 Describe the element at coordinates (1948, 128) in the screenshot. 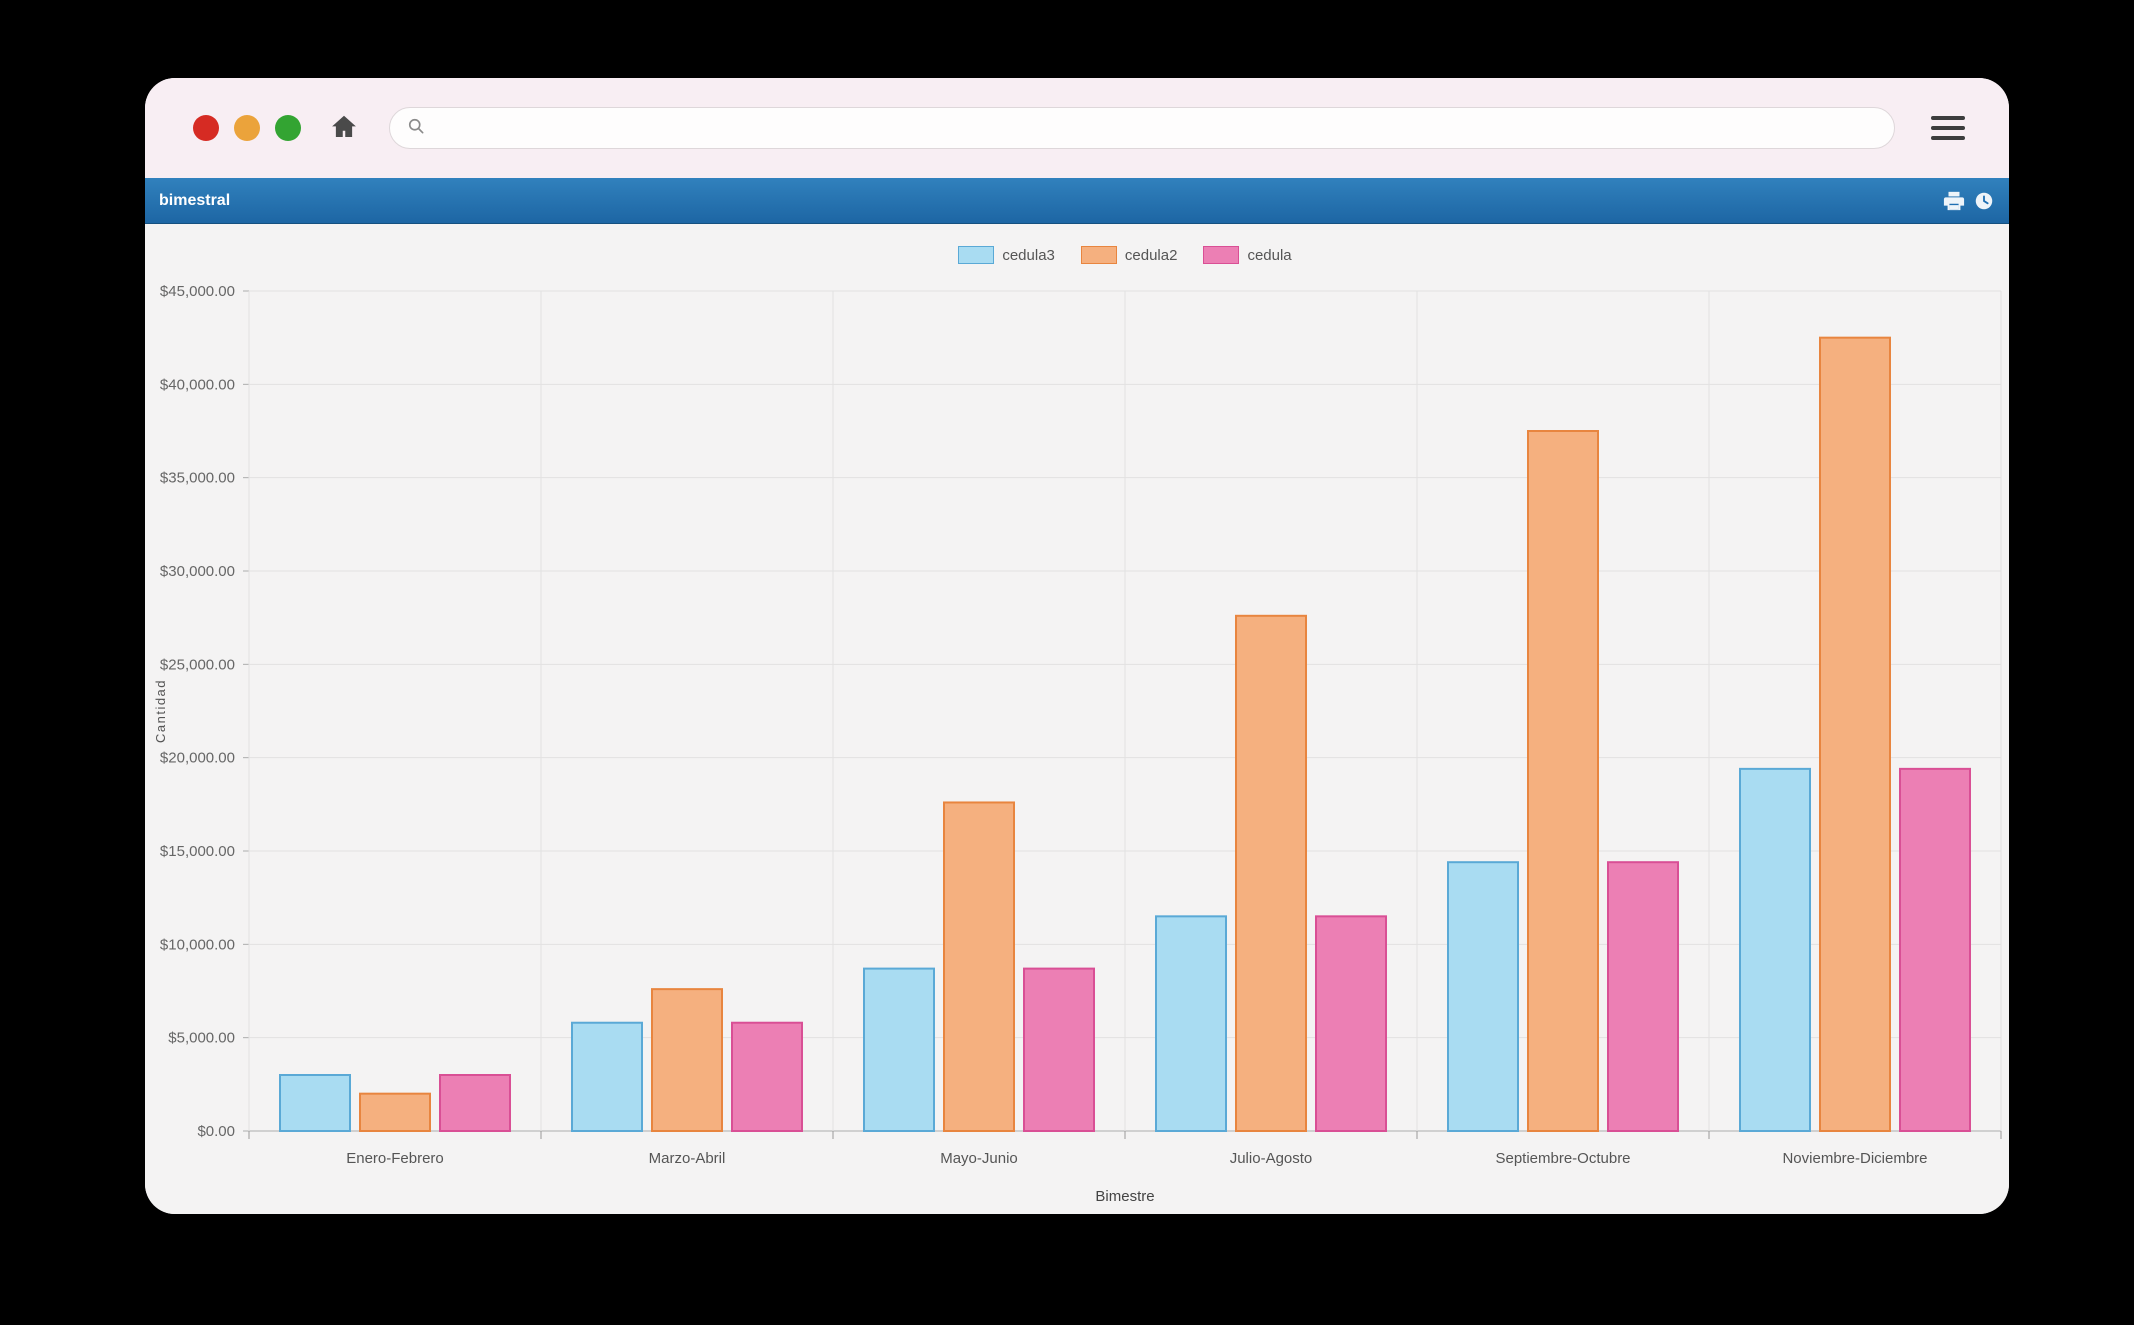

I see `hamburger-menu-button` at that location.